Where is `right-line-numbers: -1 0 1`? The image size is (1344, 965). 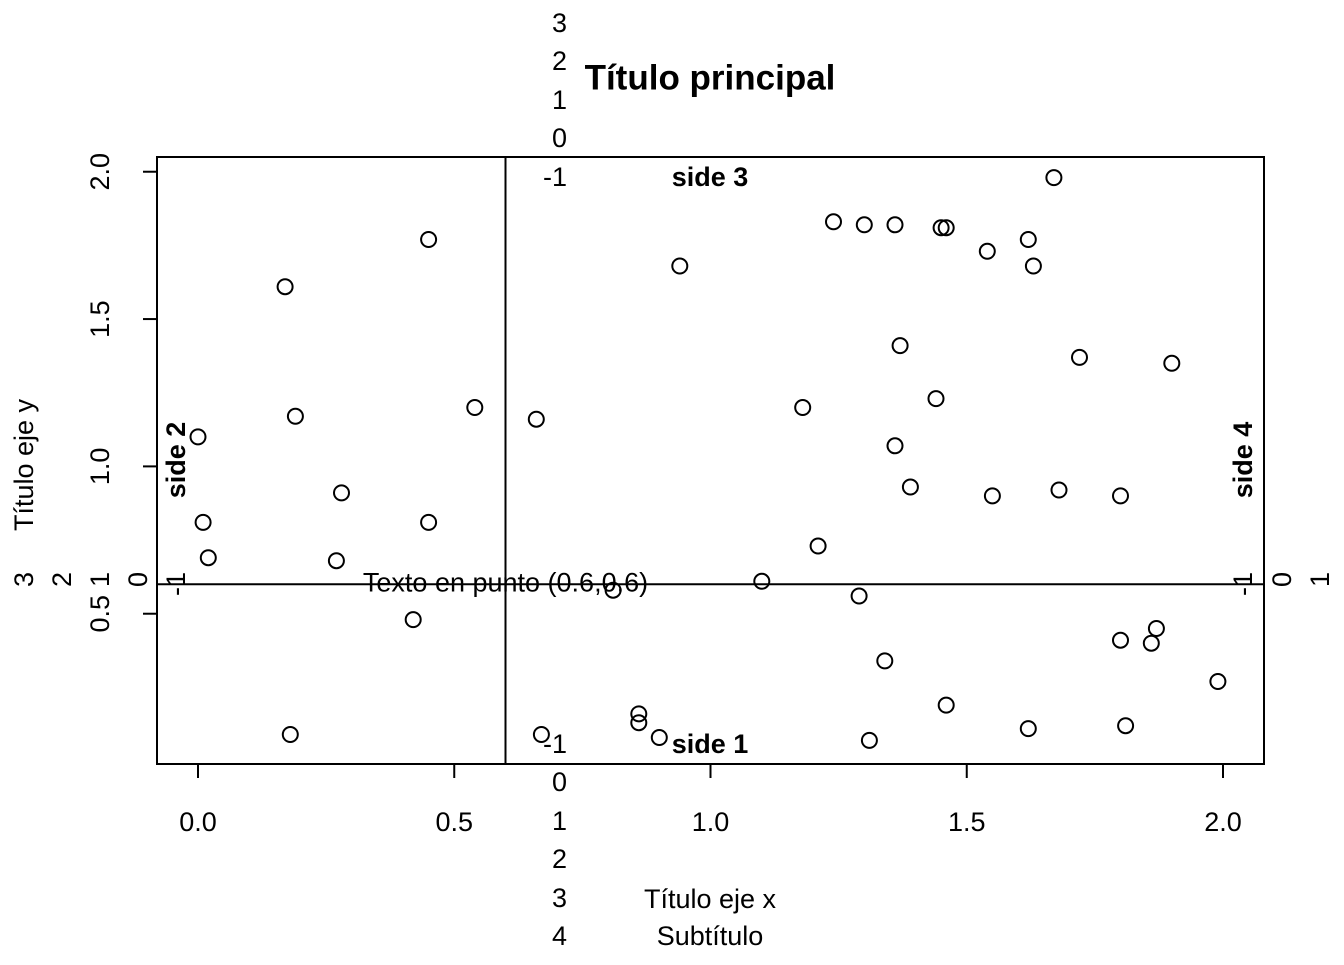 right-line-numbers: -1 0 1 is located at coordinates (1281, 584).